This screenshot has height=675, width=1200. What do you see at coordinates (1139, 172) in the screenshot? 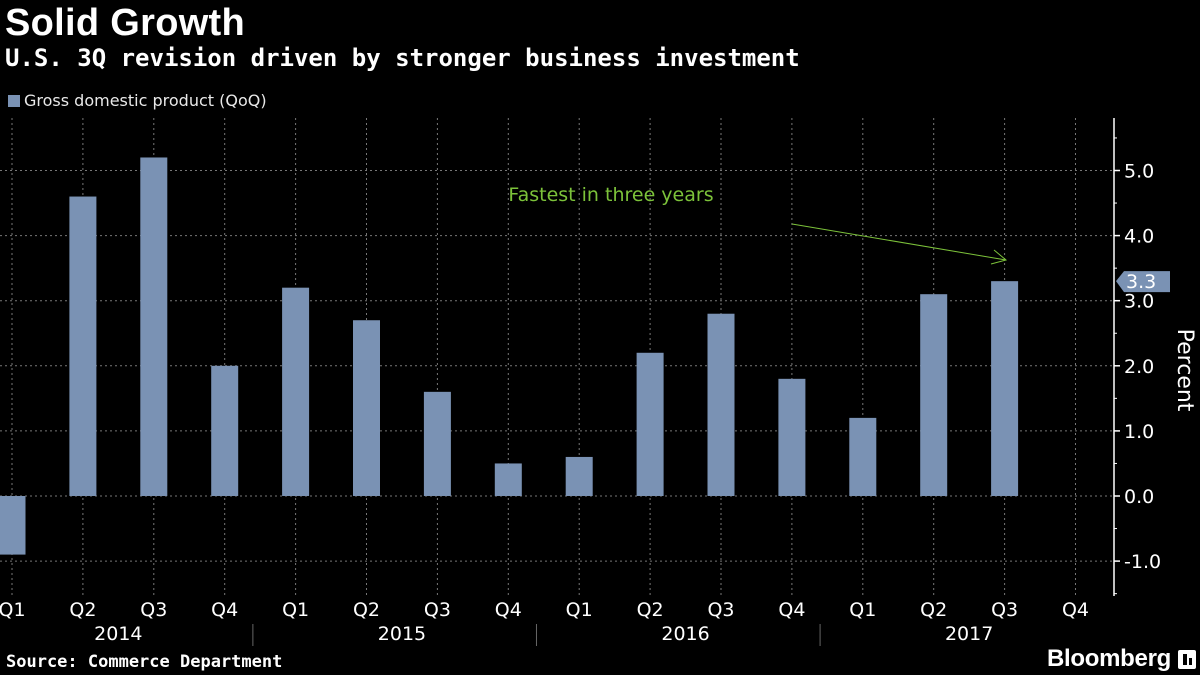
I see `y-tick-label: 5.0` at bounding box center [1139, 172].